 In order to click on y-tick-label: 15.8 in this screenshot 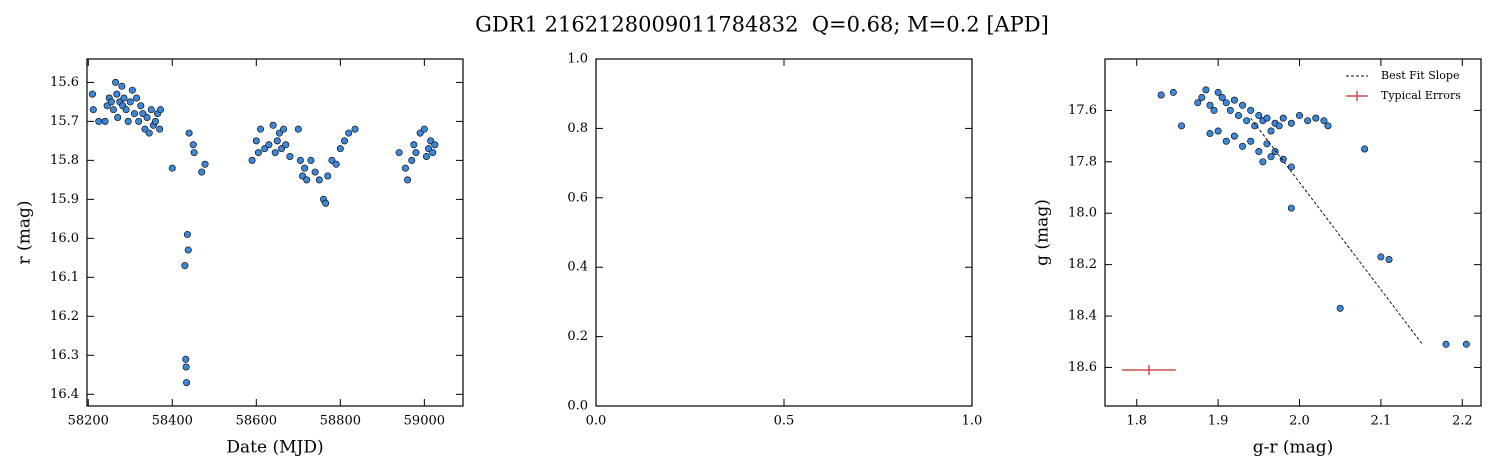, I will do `click(64, 160)`.